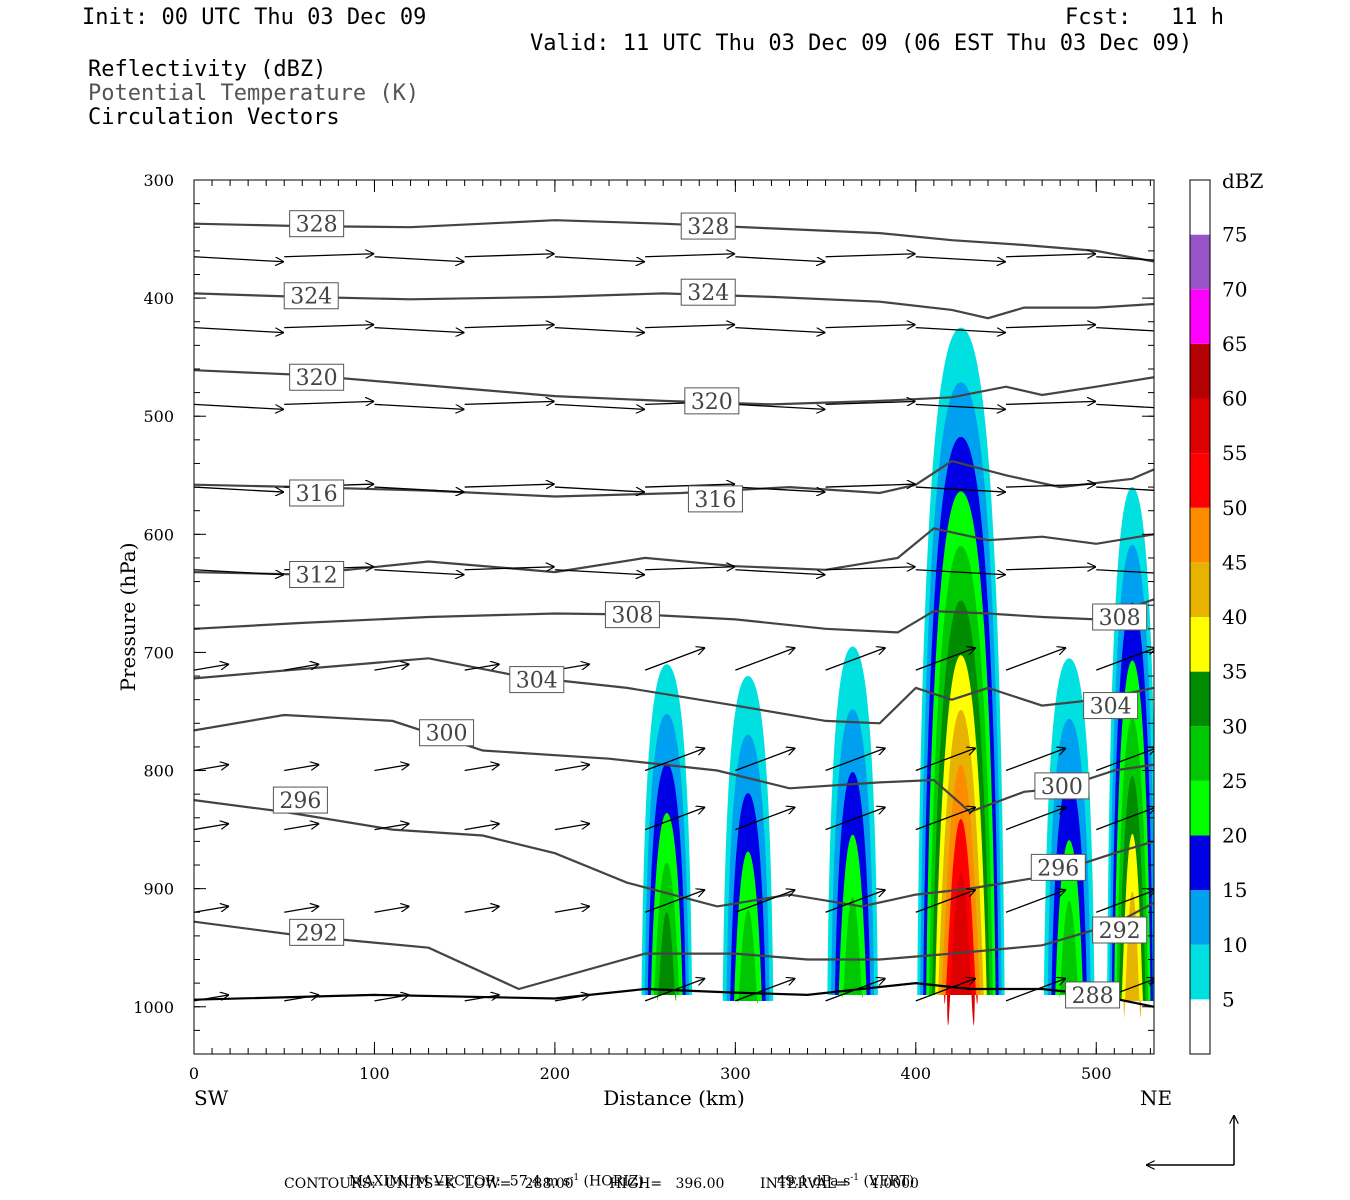 The width and height of the screenshot is (1350, 1200). I want to click on y-tick-label: 1000, so click(153, 1007).